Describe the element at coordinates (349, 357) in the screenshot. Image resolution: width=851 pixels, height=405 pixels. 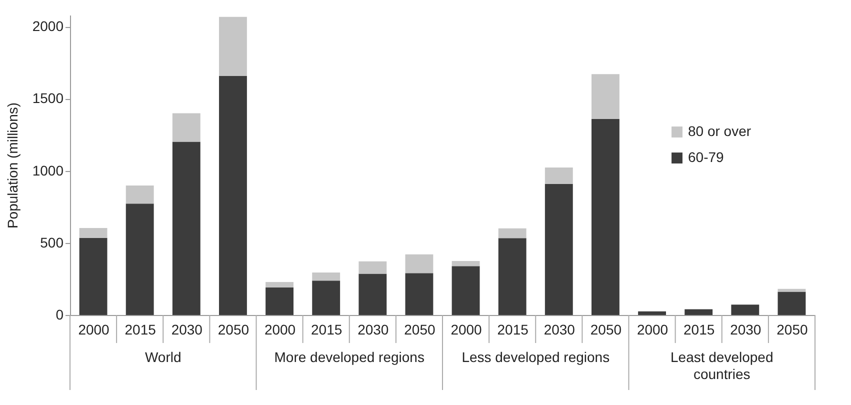
I see `text: More developed regions` at that location.